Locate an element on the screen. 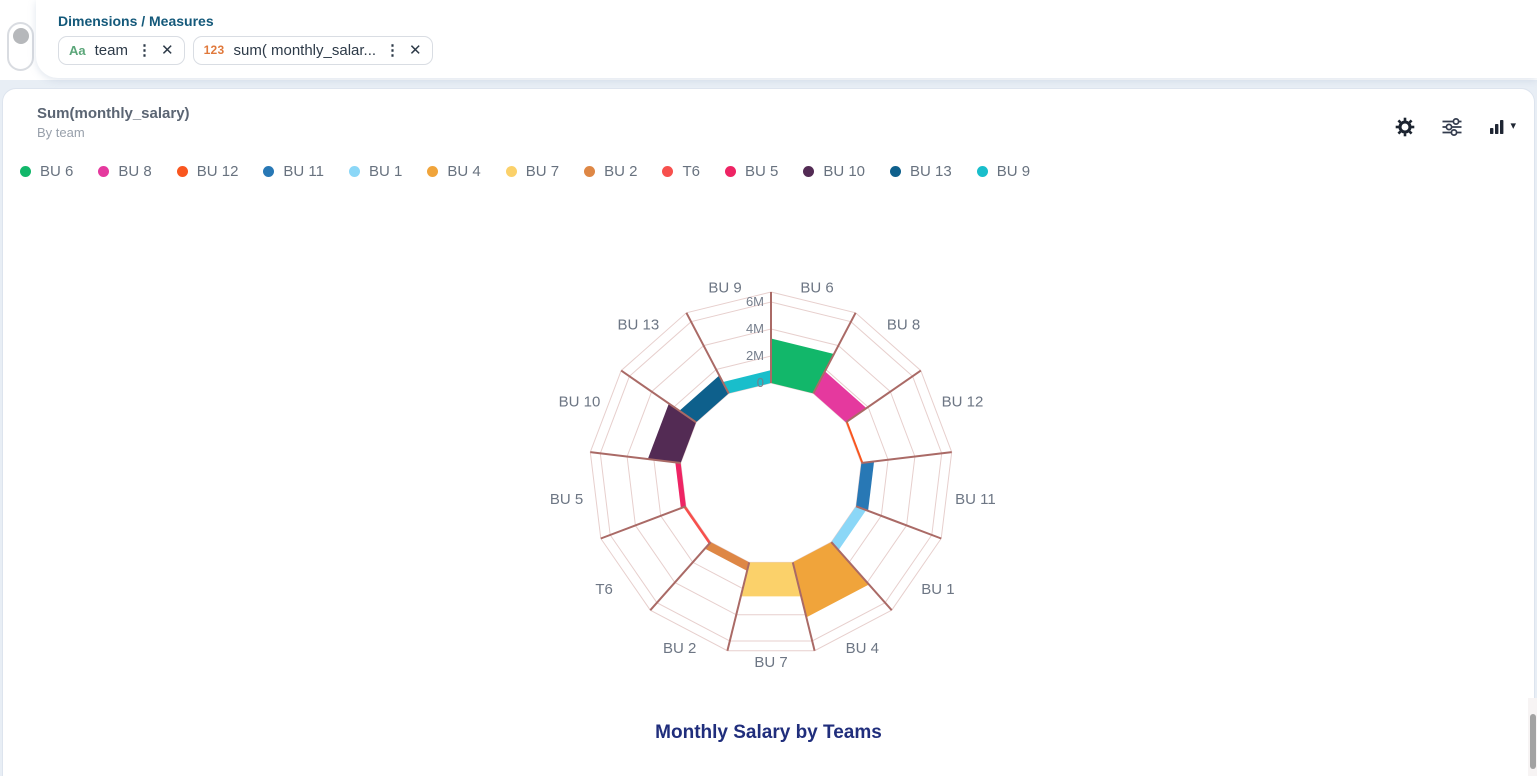  grid-ring is located at coordinates (771, 471).